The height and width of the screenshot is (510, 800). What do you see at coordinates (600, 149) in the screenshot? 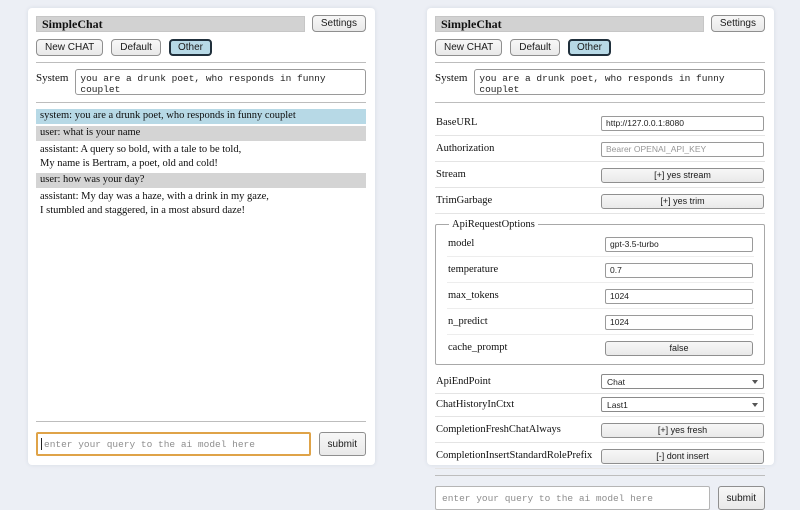
I see `setting-row-authorization: Authorization` at bounding box center [600, 149].